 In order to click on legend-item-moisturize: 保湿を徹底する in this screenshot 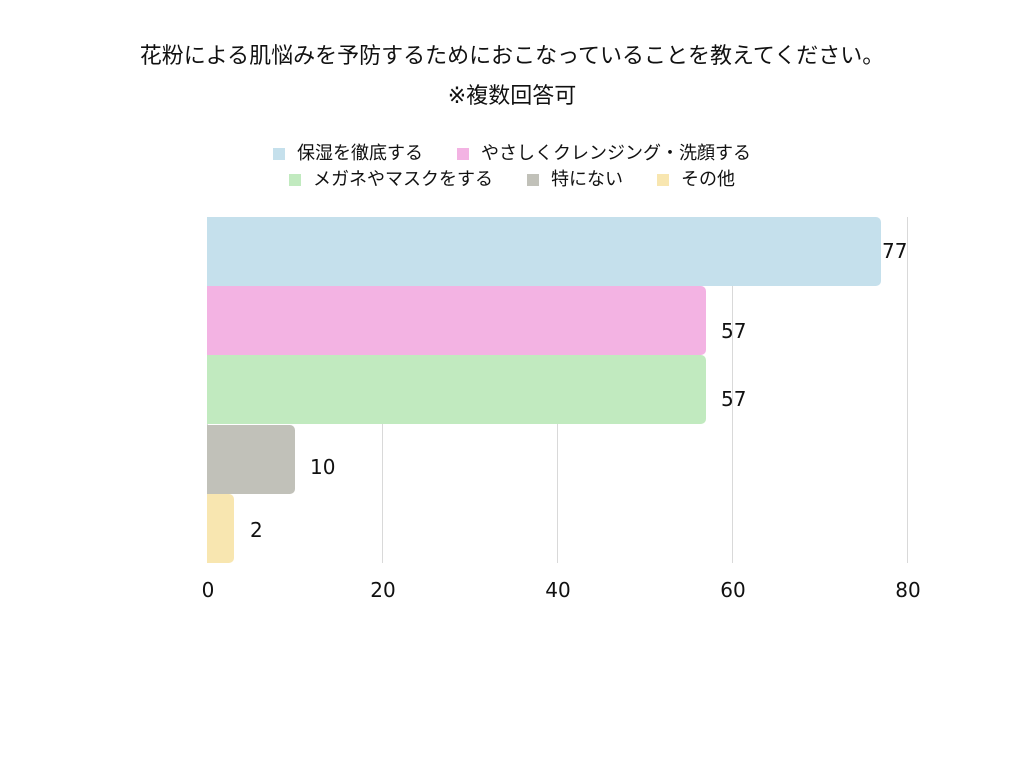, I will do `click(348, 154)`.